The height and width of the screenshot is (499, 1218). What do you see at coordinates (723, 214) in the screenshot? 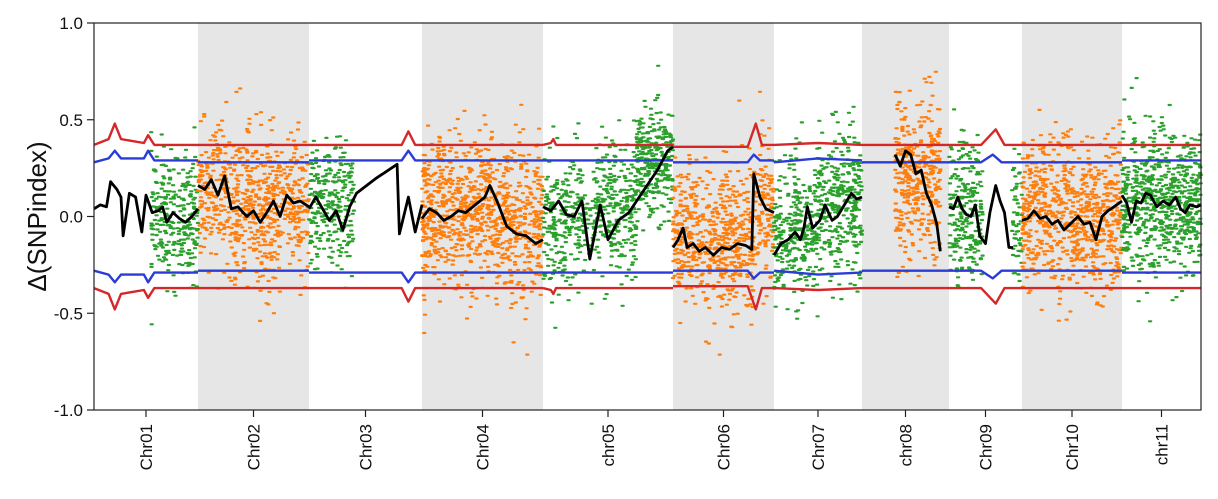
I see `delta-line-chr06` at bounding box center [723, 214].